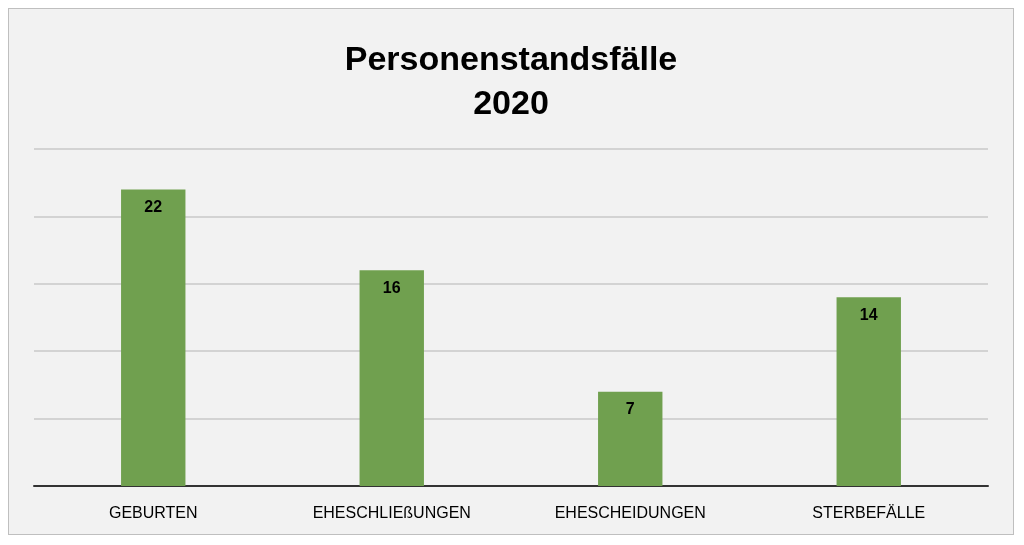 The image size is (1024, 545). Describe the element at coordinates (391, 287) in the screenshot. I see `data-label: 16` at that location.